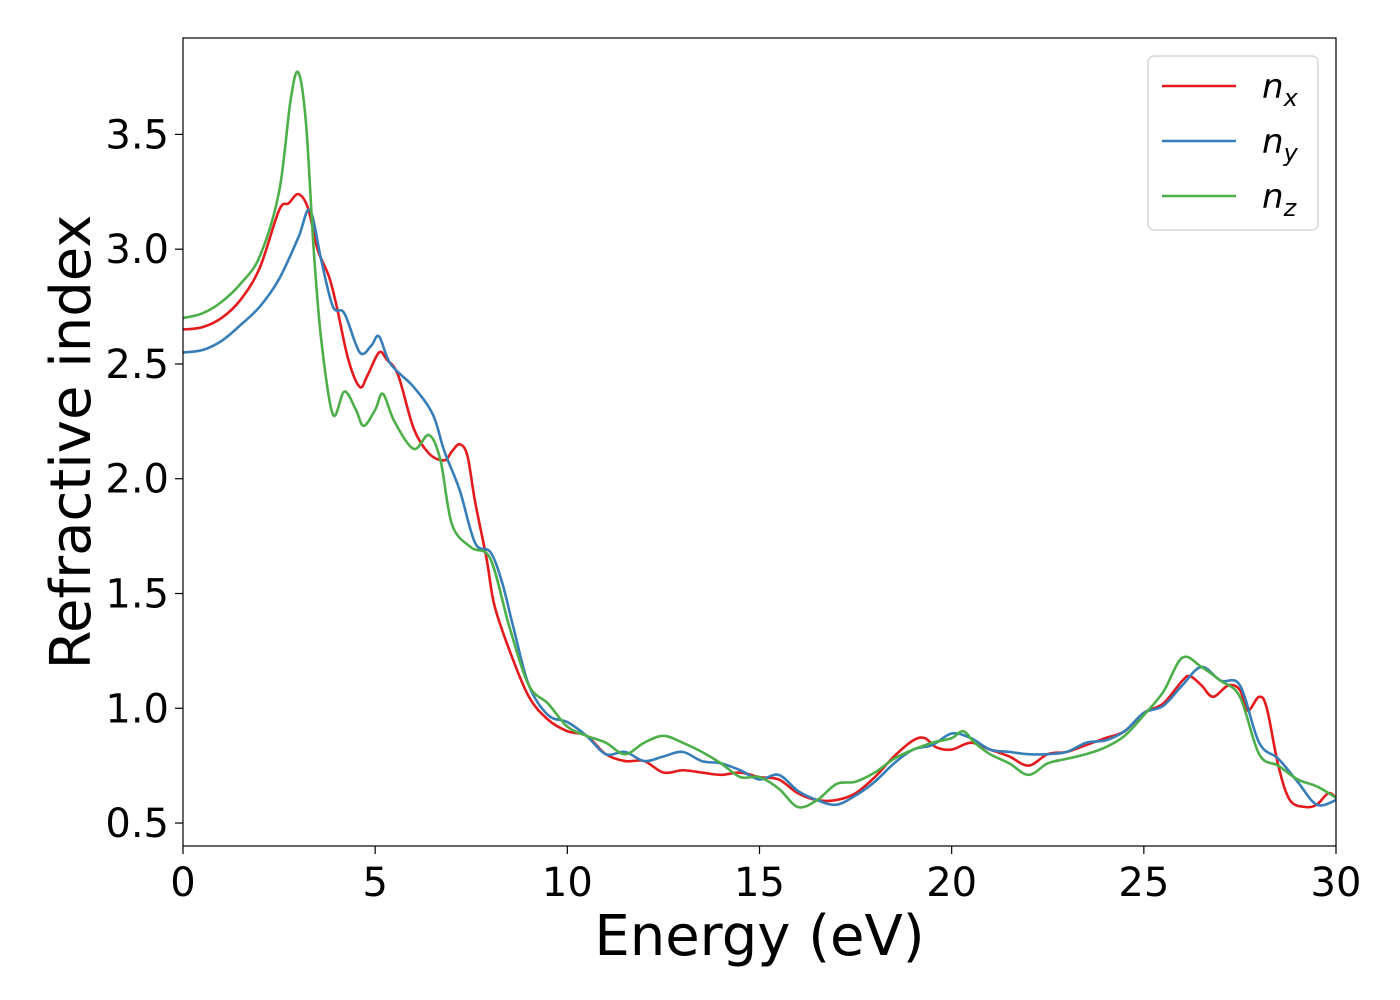 This screenshot has height=1000, width=1400. I want to click on x-tick-label: 10, so click(567, 883).